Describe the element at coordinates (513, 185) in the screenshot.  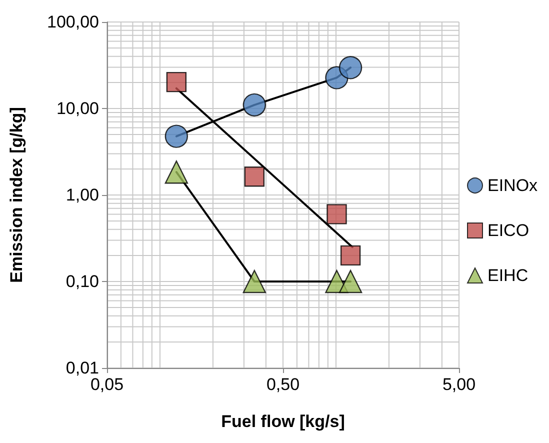
I see `legend-label: EINOx` at that location.